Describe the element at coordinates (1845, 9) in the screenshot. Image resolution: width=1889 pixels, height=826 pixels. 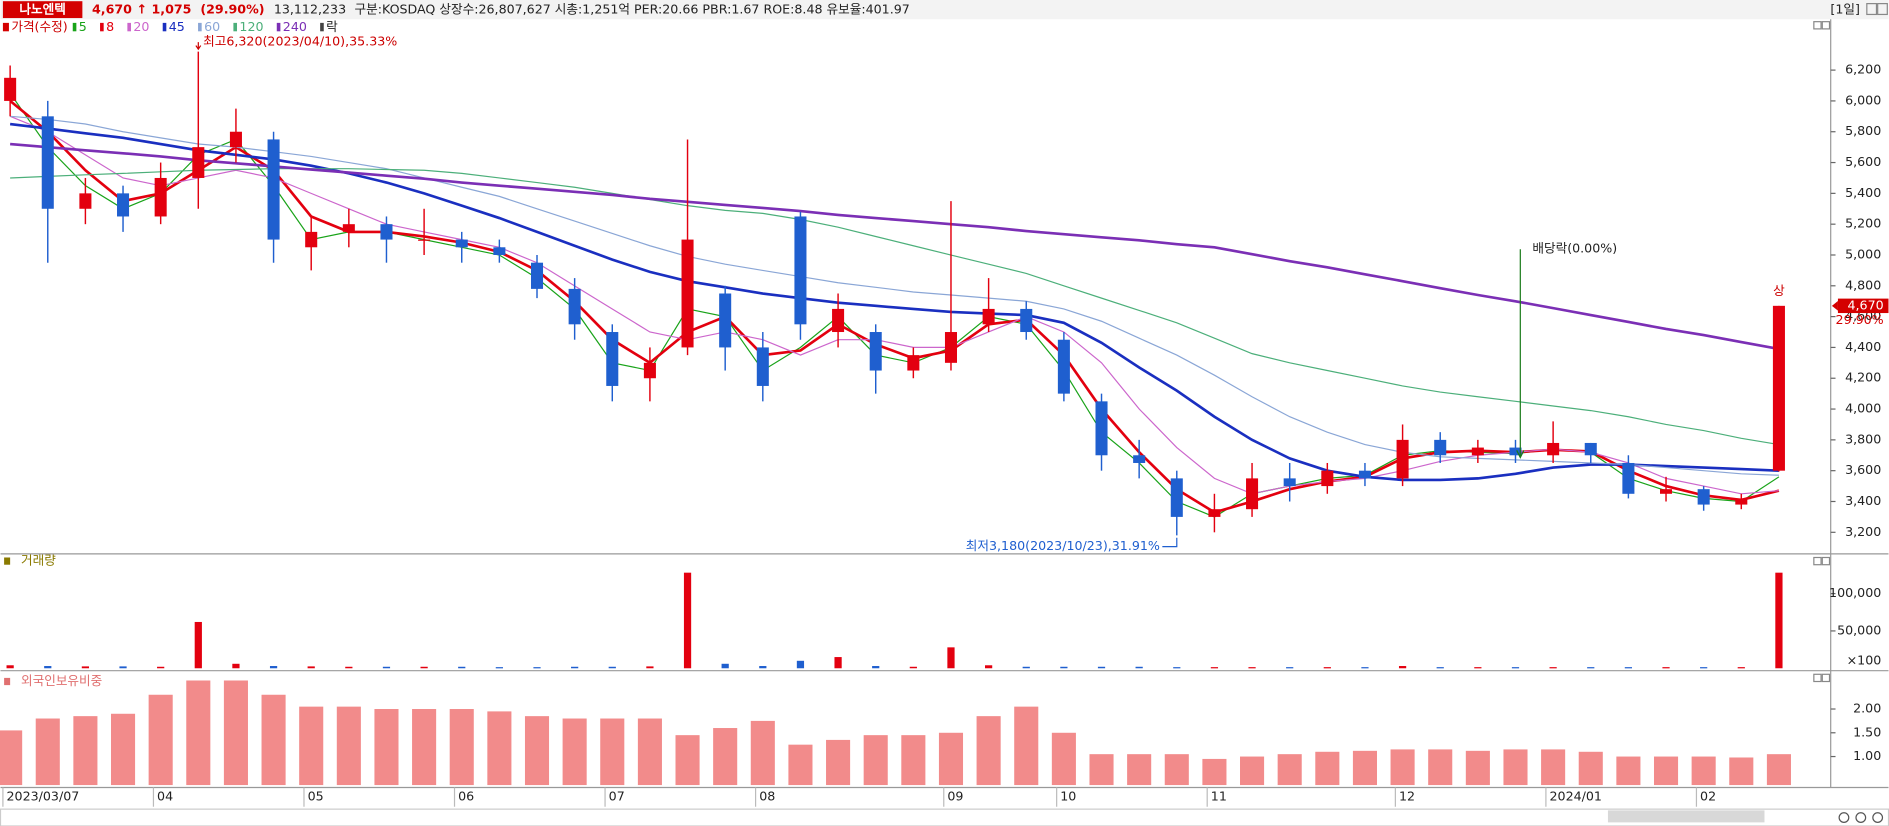
I see `period-button: [1일]` at that location.